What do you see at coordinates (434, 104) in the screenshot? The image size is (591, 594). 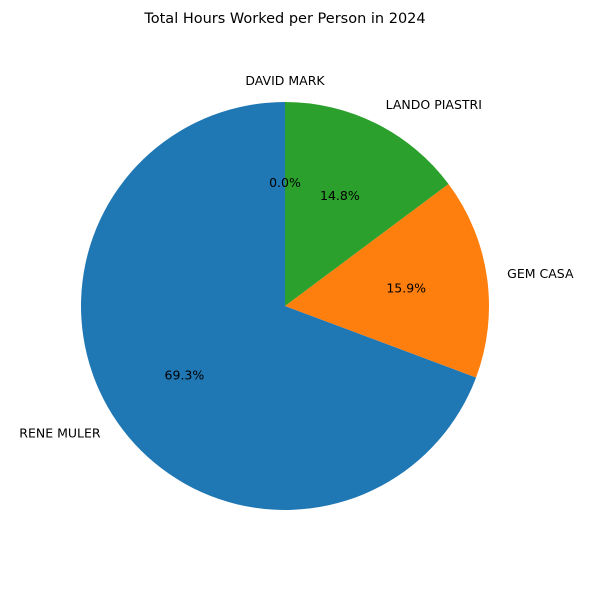 I see `slice-label-lando-piastri: LANDO PIASTRI` at bounding box center [434, 104].